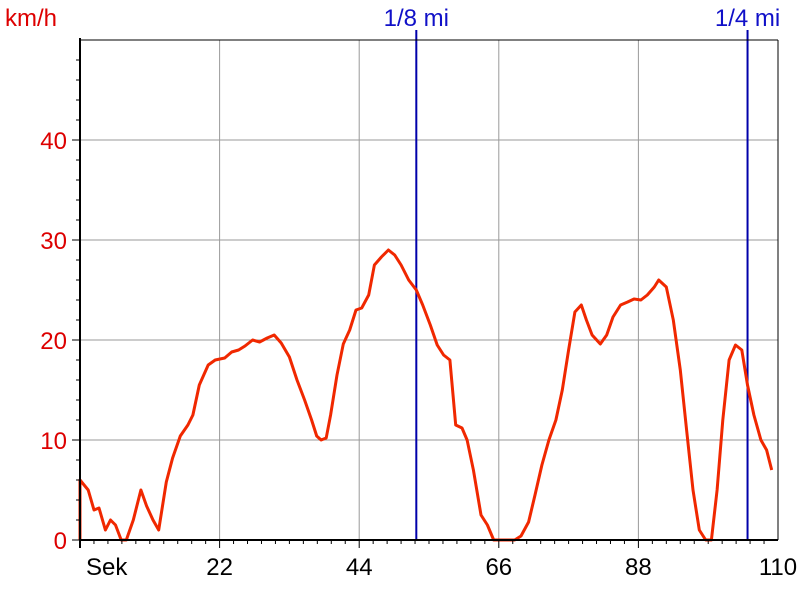 Image resolution: width=800 pixels, height=600 pixels. What do you see at coordinates (638, 567) in the screenshot?
I see `x-tick-label: 88` at bounding box center [638, 567].